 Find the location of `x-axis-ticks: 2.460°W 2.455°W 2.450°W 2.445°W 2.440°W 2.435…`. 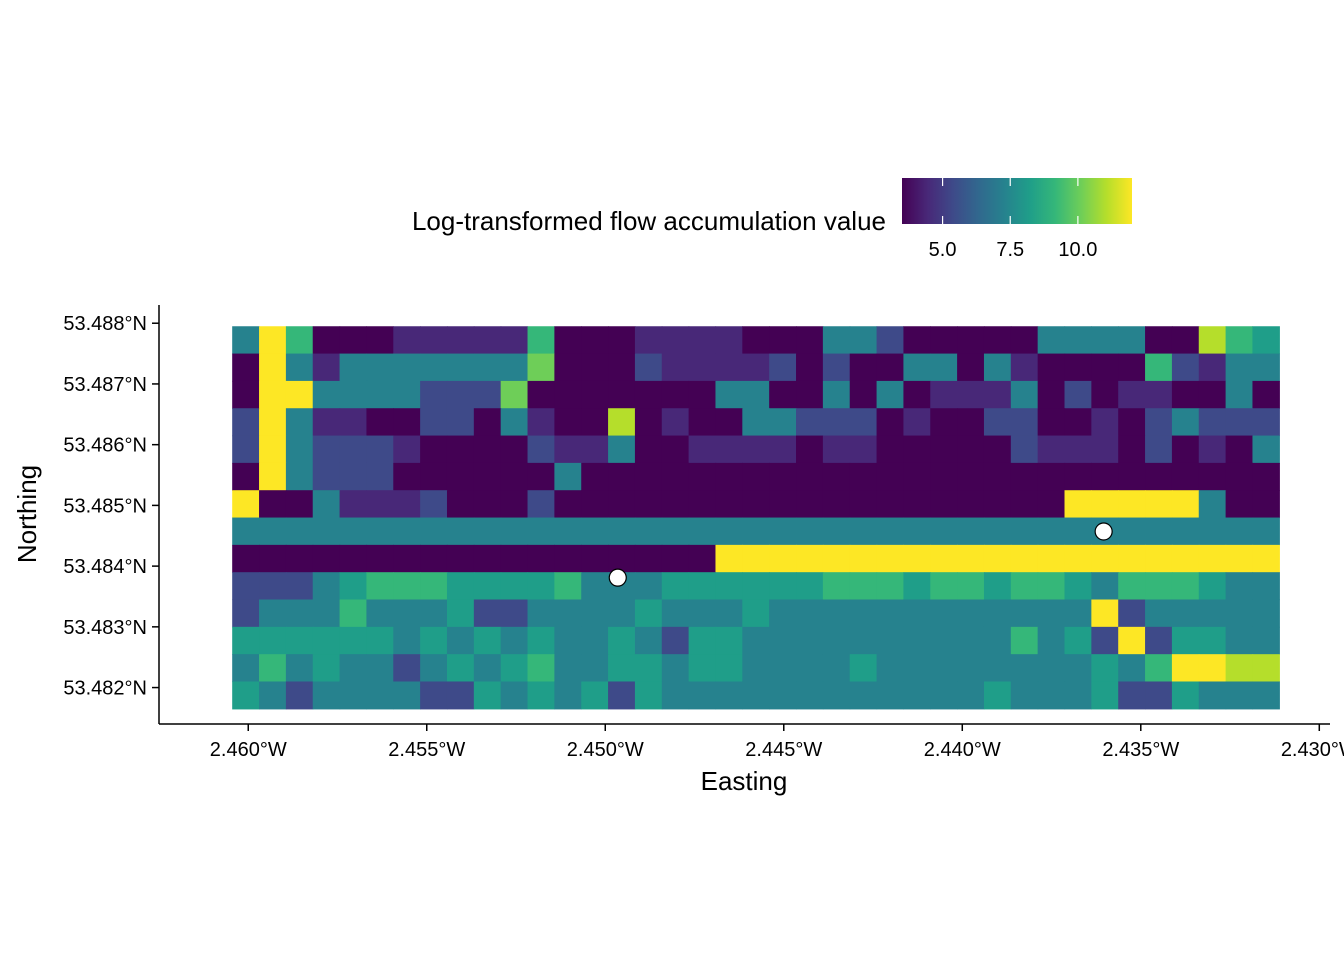

x-axis-ticks: 2.460°W 2.455°W 2.450°W 2.445°W 2.440°W 2.435… is located at coordinates (777, 742).